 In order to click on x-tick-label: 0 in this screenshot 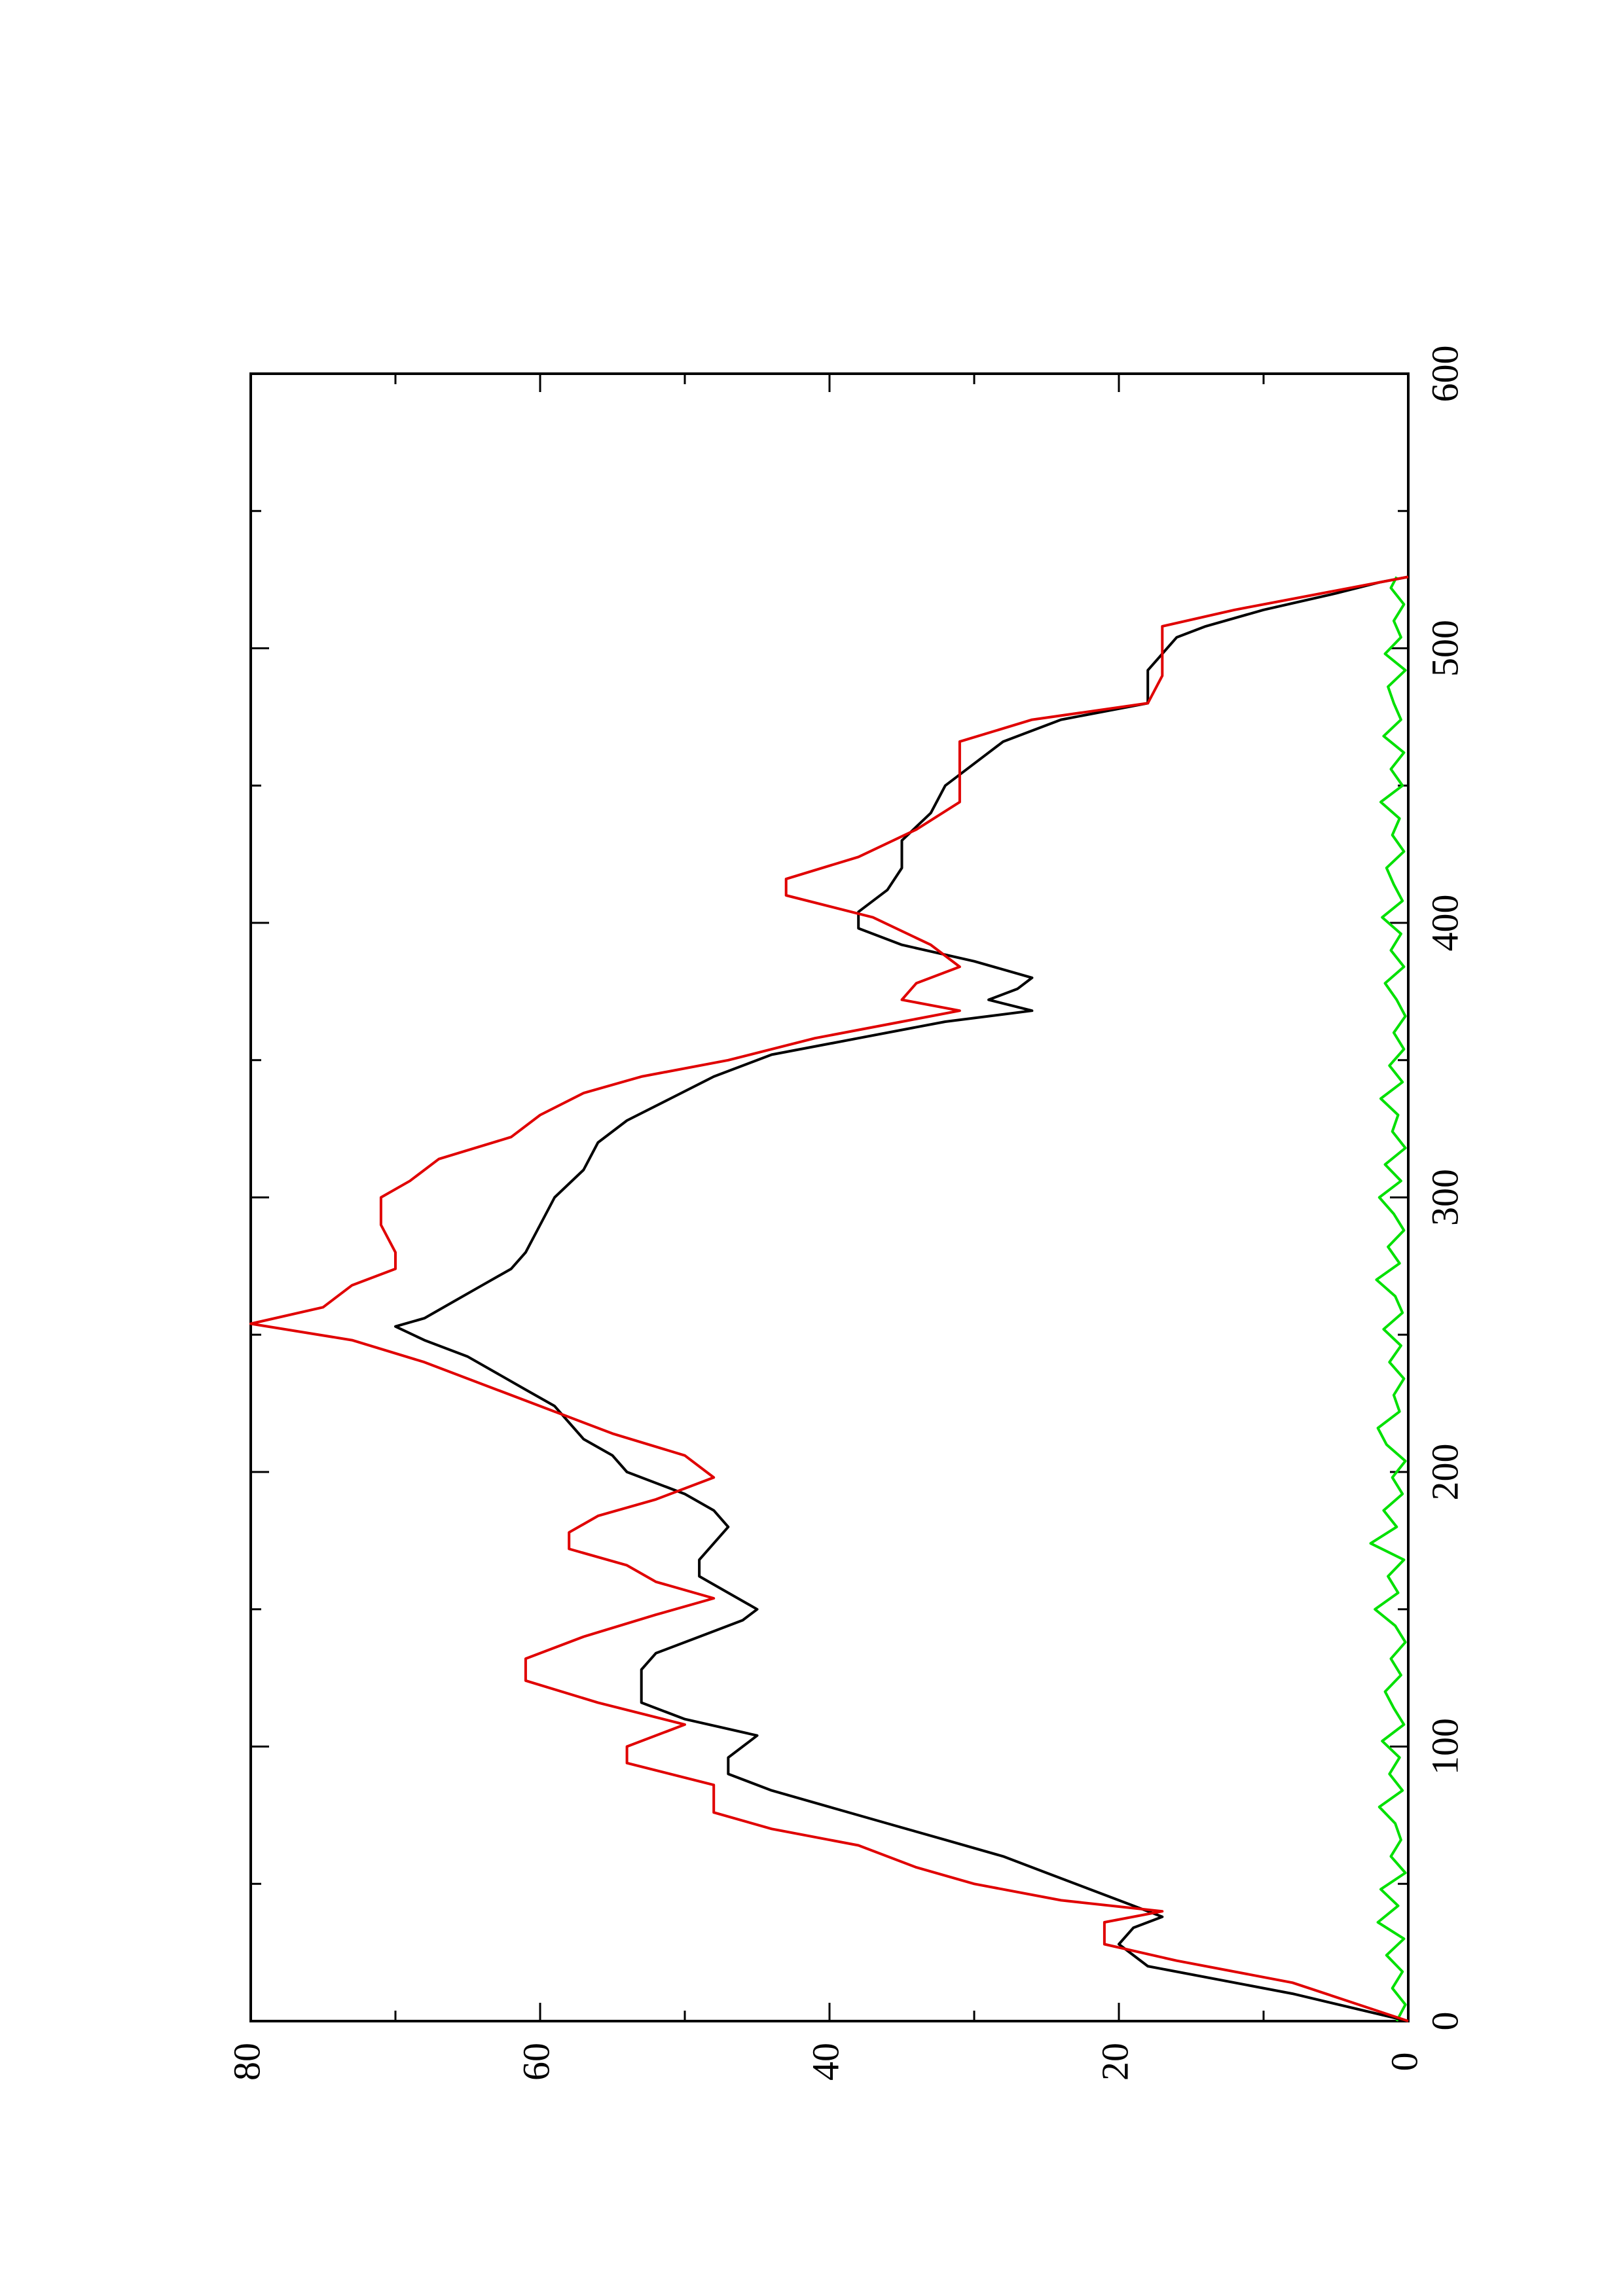, I will do `click(1444, 2021)`.